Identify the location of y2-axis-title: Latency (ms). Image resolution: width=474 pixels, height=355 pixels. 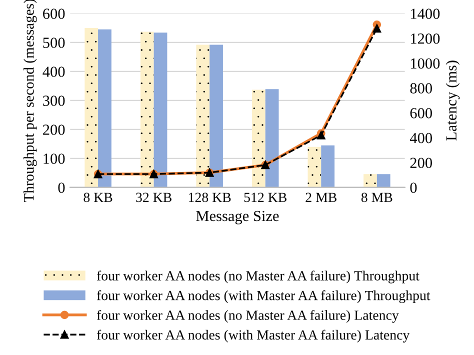
(453, 100).